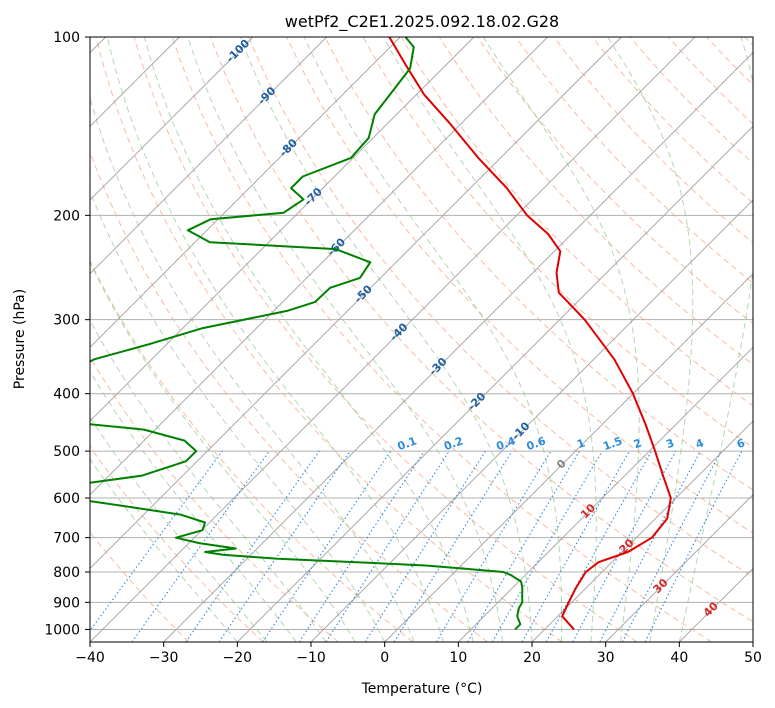  What do you see at coordinates (66, 452) in the screenshot?
I see `y-tick-label: 500` at bounding box center [66, 452].